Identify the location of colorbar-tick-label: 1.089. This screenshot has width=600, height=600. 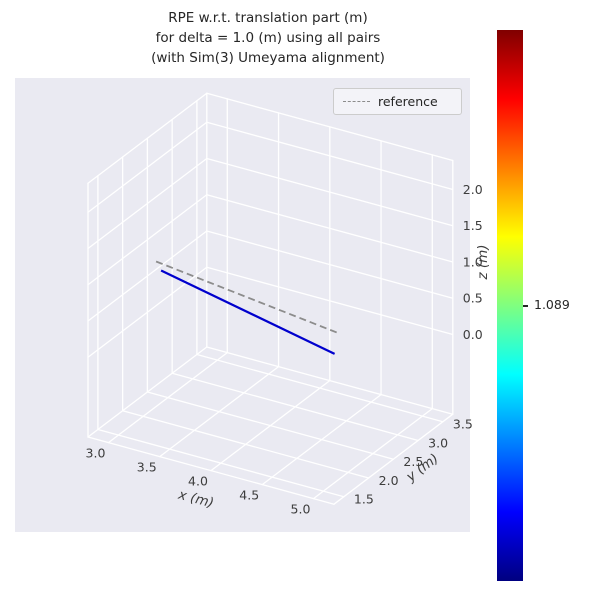
(552, 304).